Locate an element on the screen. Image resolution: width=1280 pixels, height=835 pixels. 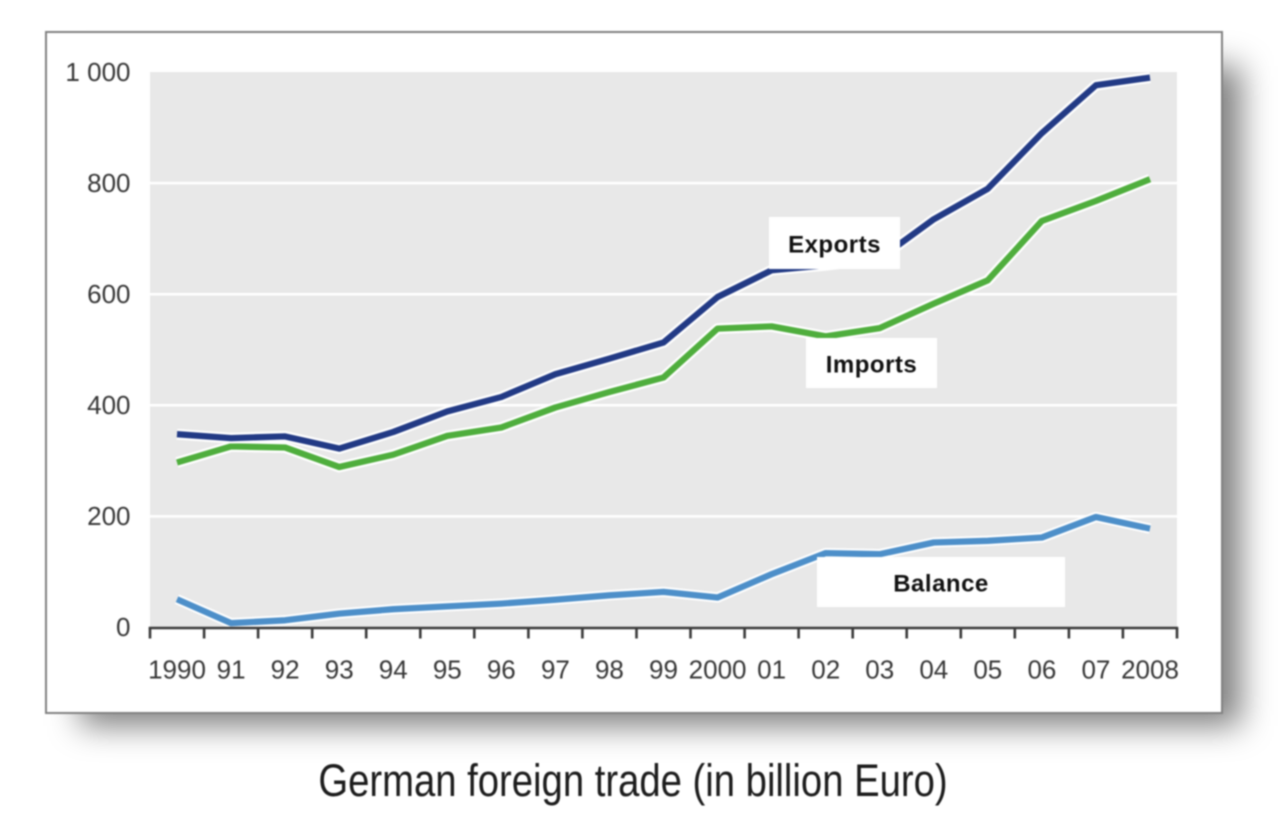
svg-text: 97 is located at coordinates (555, 670).